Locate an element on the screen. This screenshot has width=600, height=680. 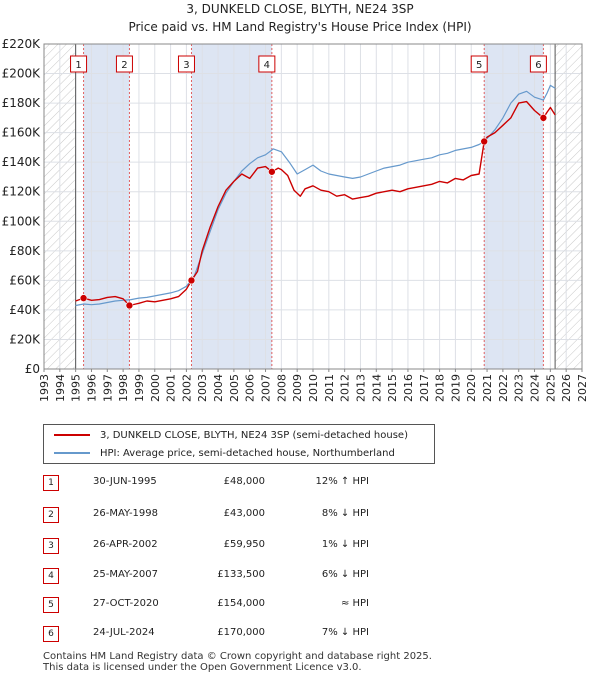
sale-date: 25-MAY-2007 is located at coordinates (126, 574).